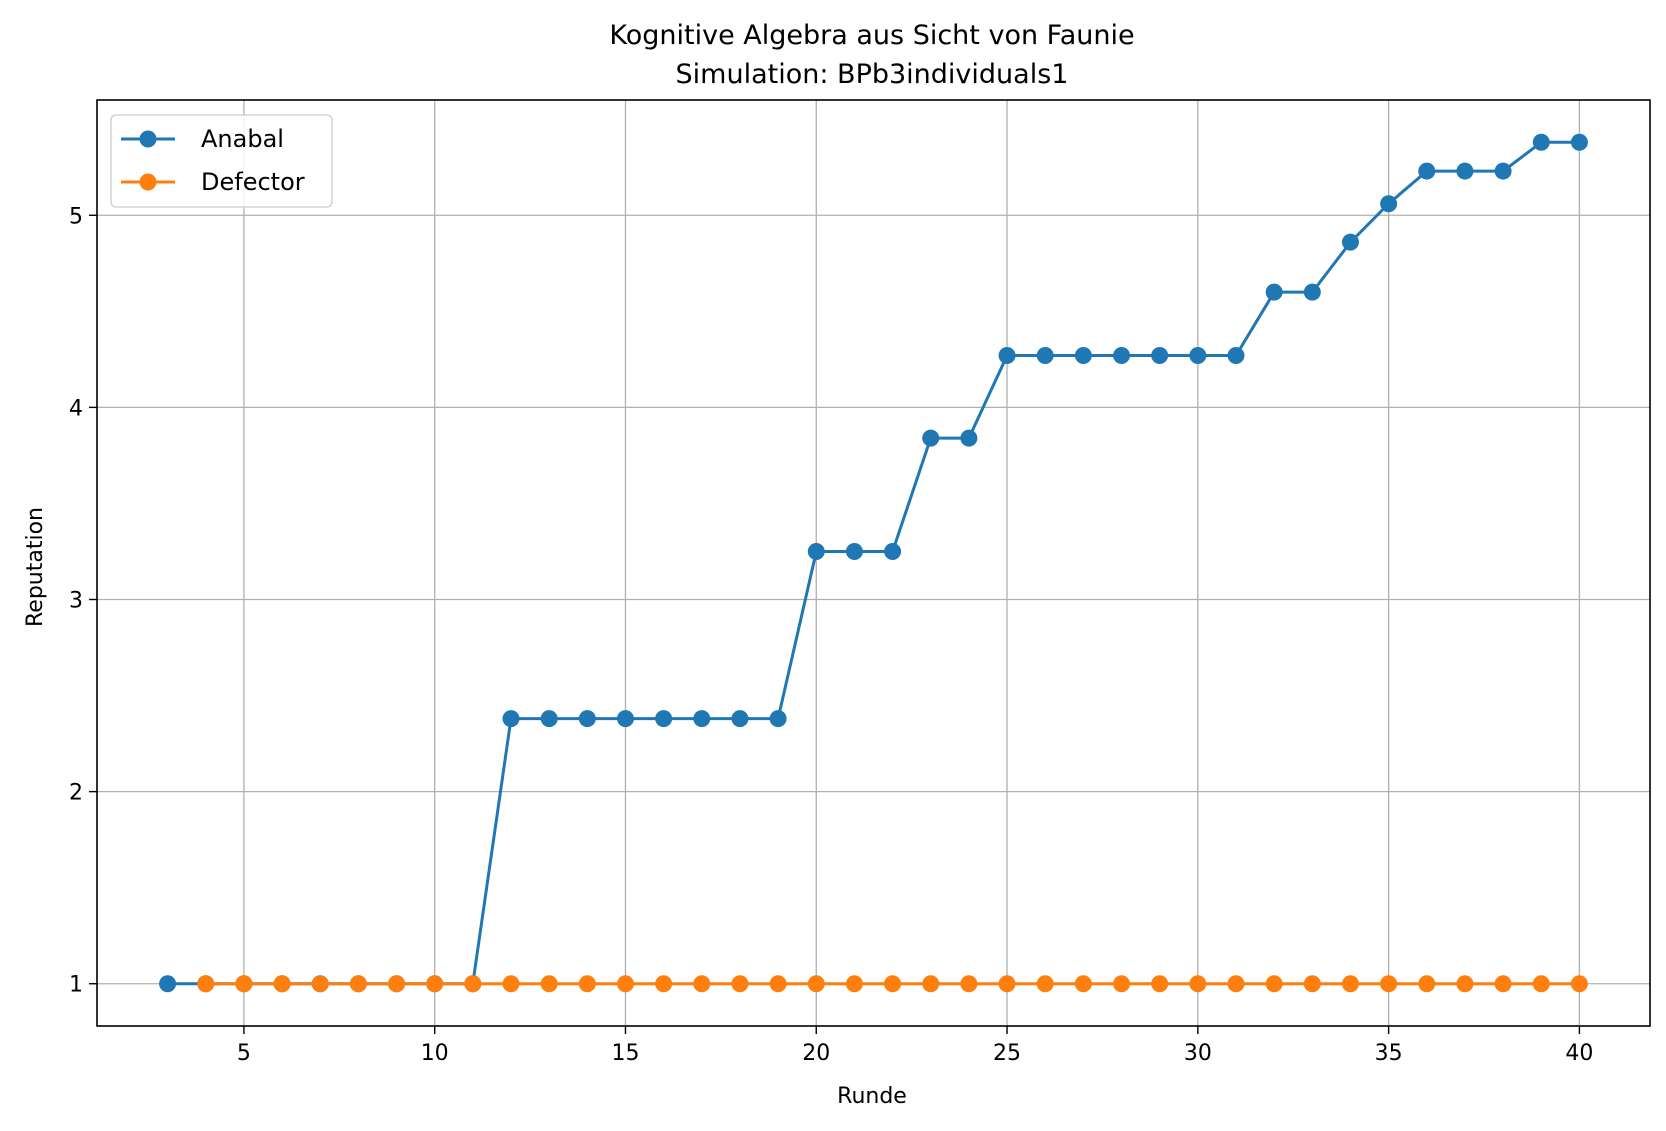 This screenshot has width=1666, height=1131. I want to click on legend-label: Anabal, so click(242, 139).